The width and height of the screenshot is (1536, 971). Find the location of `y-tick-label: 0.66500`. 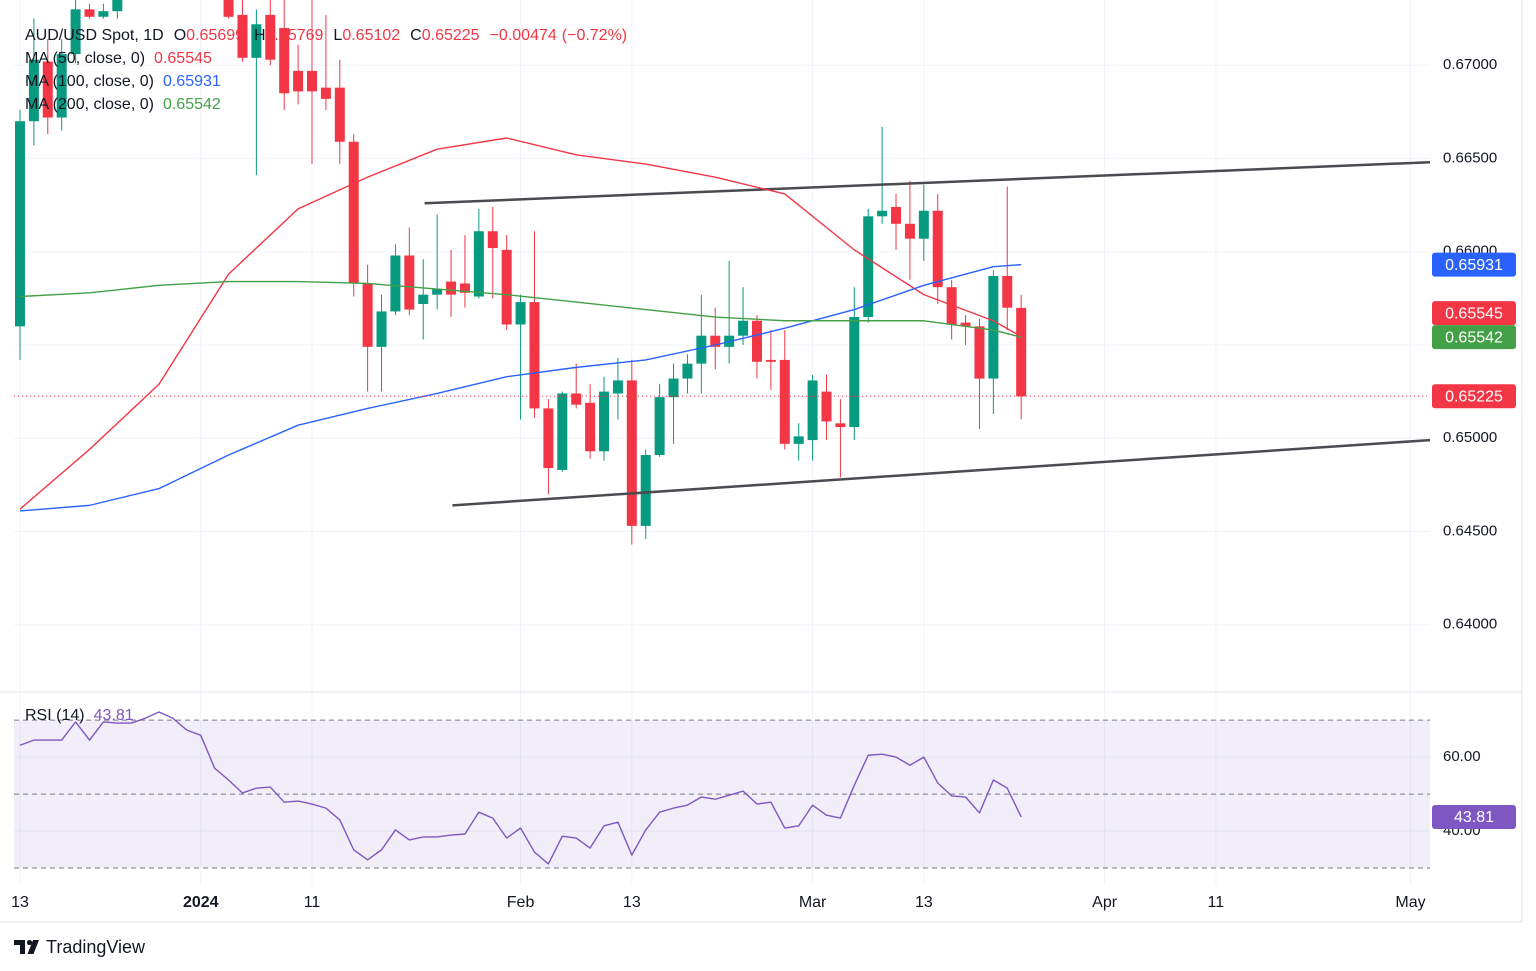

y-tick-label: 0.66500 is located at coordinates (1470, 157).